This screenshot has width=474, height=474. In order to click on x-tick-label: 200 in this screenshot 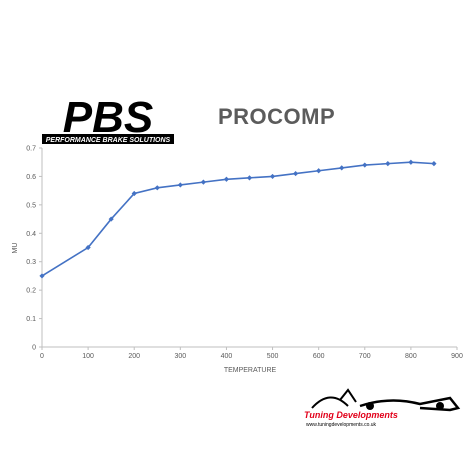, I will do `click(134, 356)`.